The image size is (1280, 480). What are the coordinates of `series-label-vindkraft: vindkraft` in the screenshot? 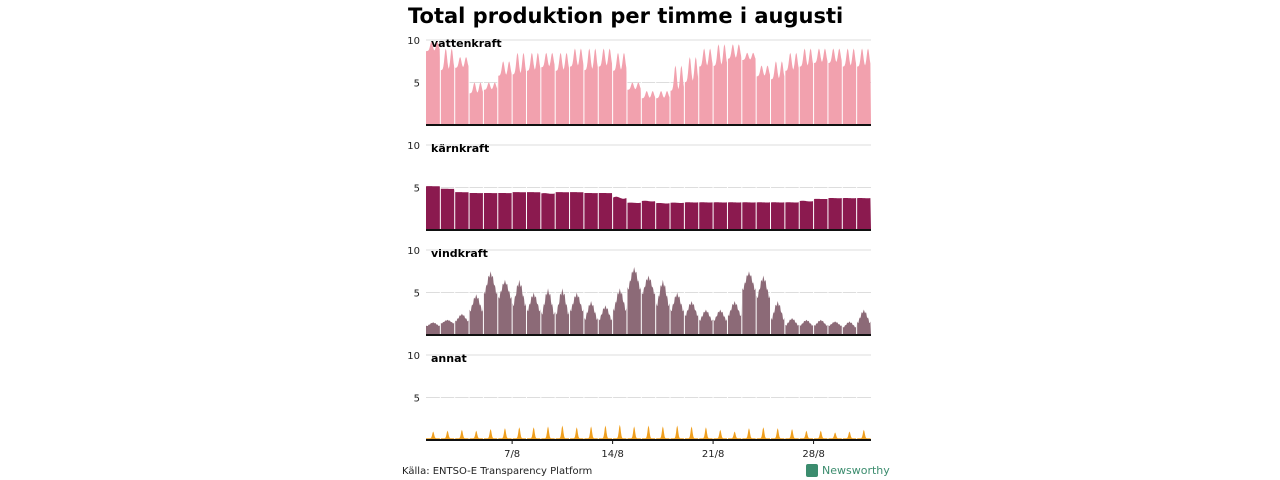 It's located at (459, 253).